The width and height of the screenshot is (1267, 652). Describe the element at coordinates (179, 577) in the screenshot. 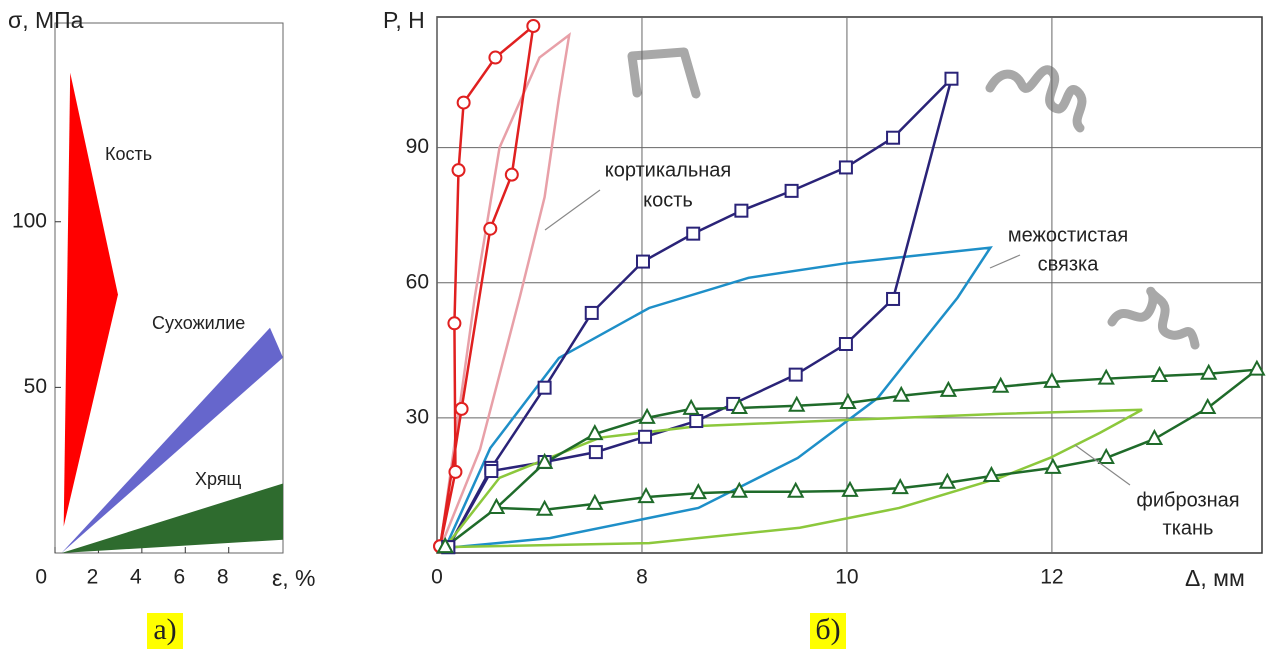

I see `x-tick-label: 6` at that location.